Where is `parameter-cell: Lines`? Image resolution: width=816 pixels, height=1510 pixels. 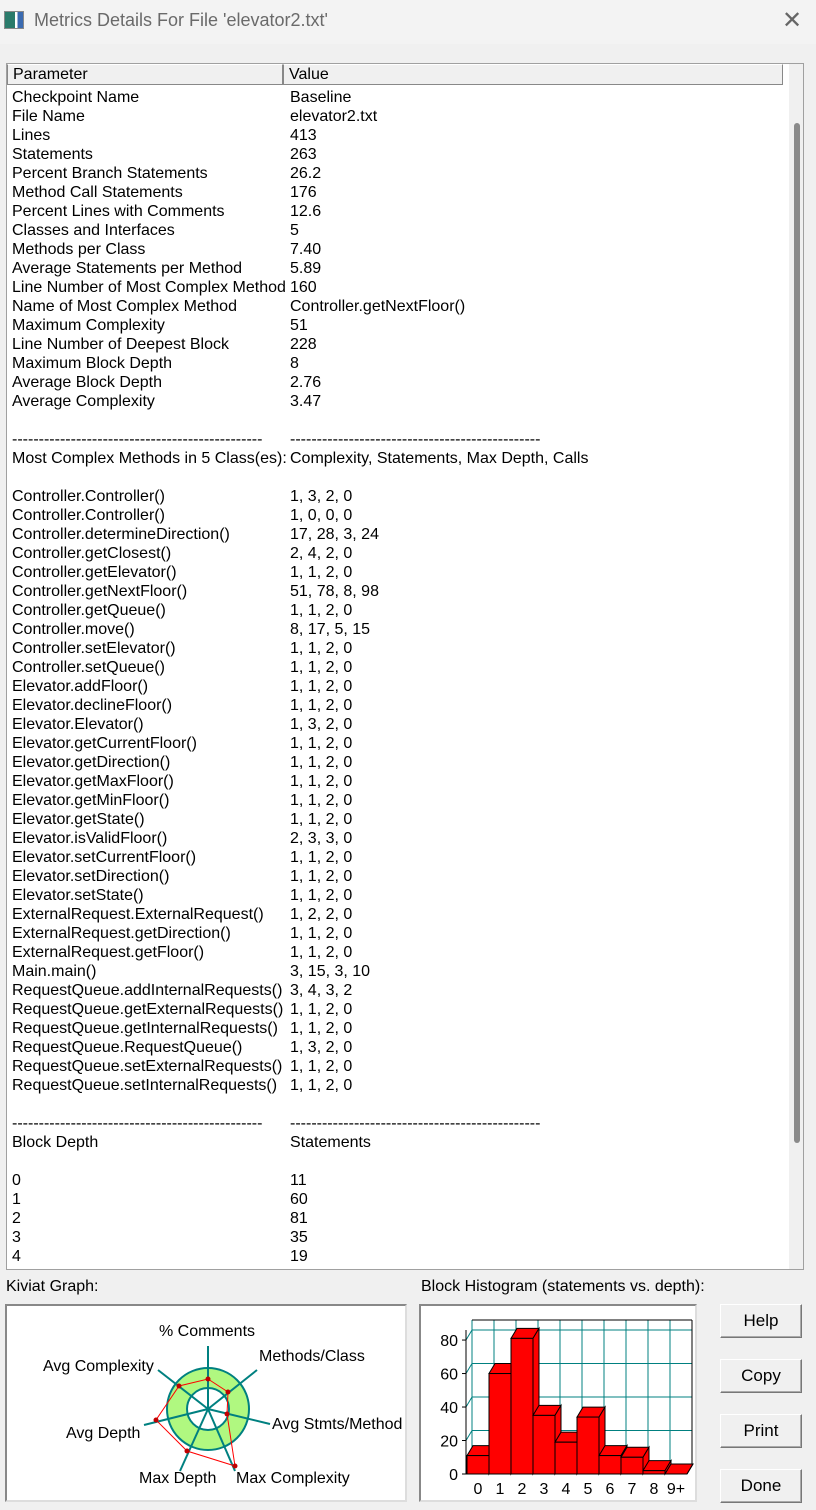
parameter-cell: Lines is located at coordinates (31, 135).